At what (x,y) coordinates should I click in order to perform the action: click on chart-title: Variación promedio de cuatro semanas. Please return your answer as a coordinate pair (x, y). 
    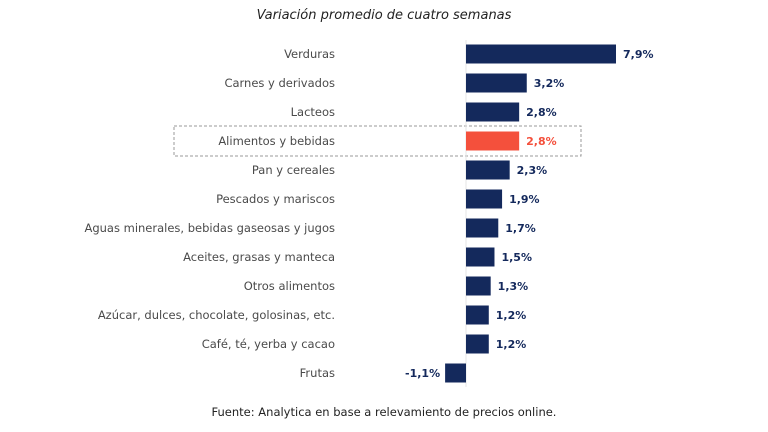
    Looking at the image, I should click on (384, 15).